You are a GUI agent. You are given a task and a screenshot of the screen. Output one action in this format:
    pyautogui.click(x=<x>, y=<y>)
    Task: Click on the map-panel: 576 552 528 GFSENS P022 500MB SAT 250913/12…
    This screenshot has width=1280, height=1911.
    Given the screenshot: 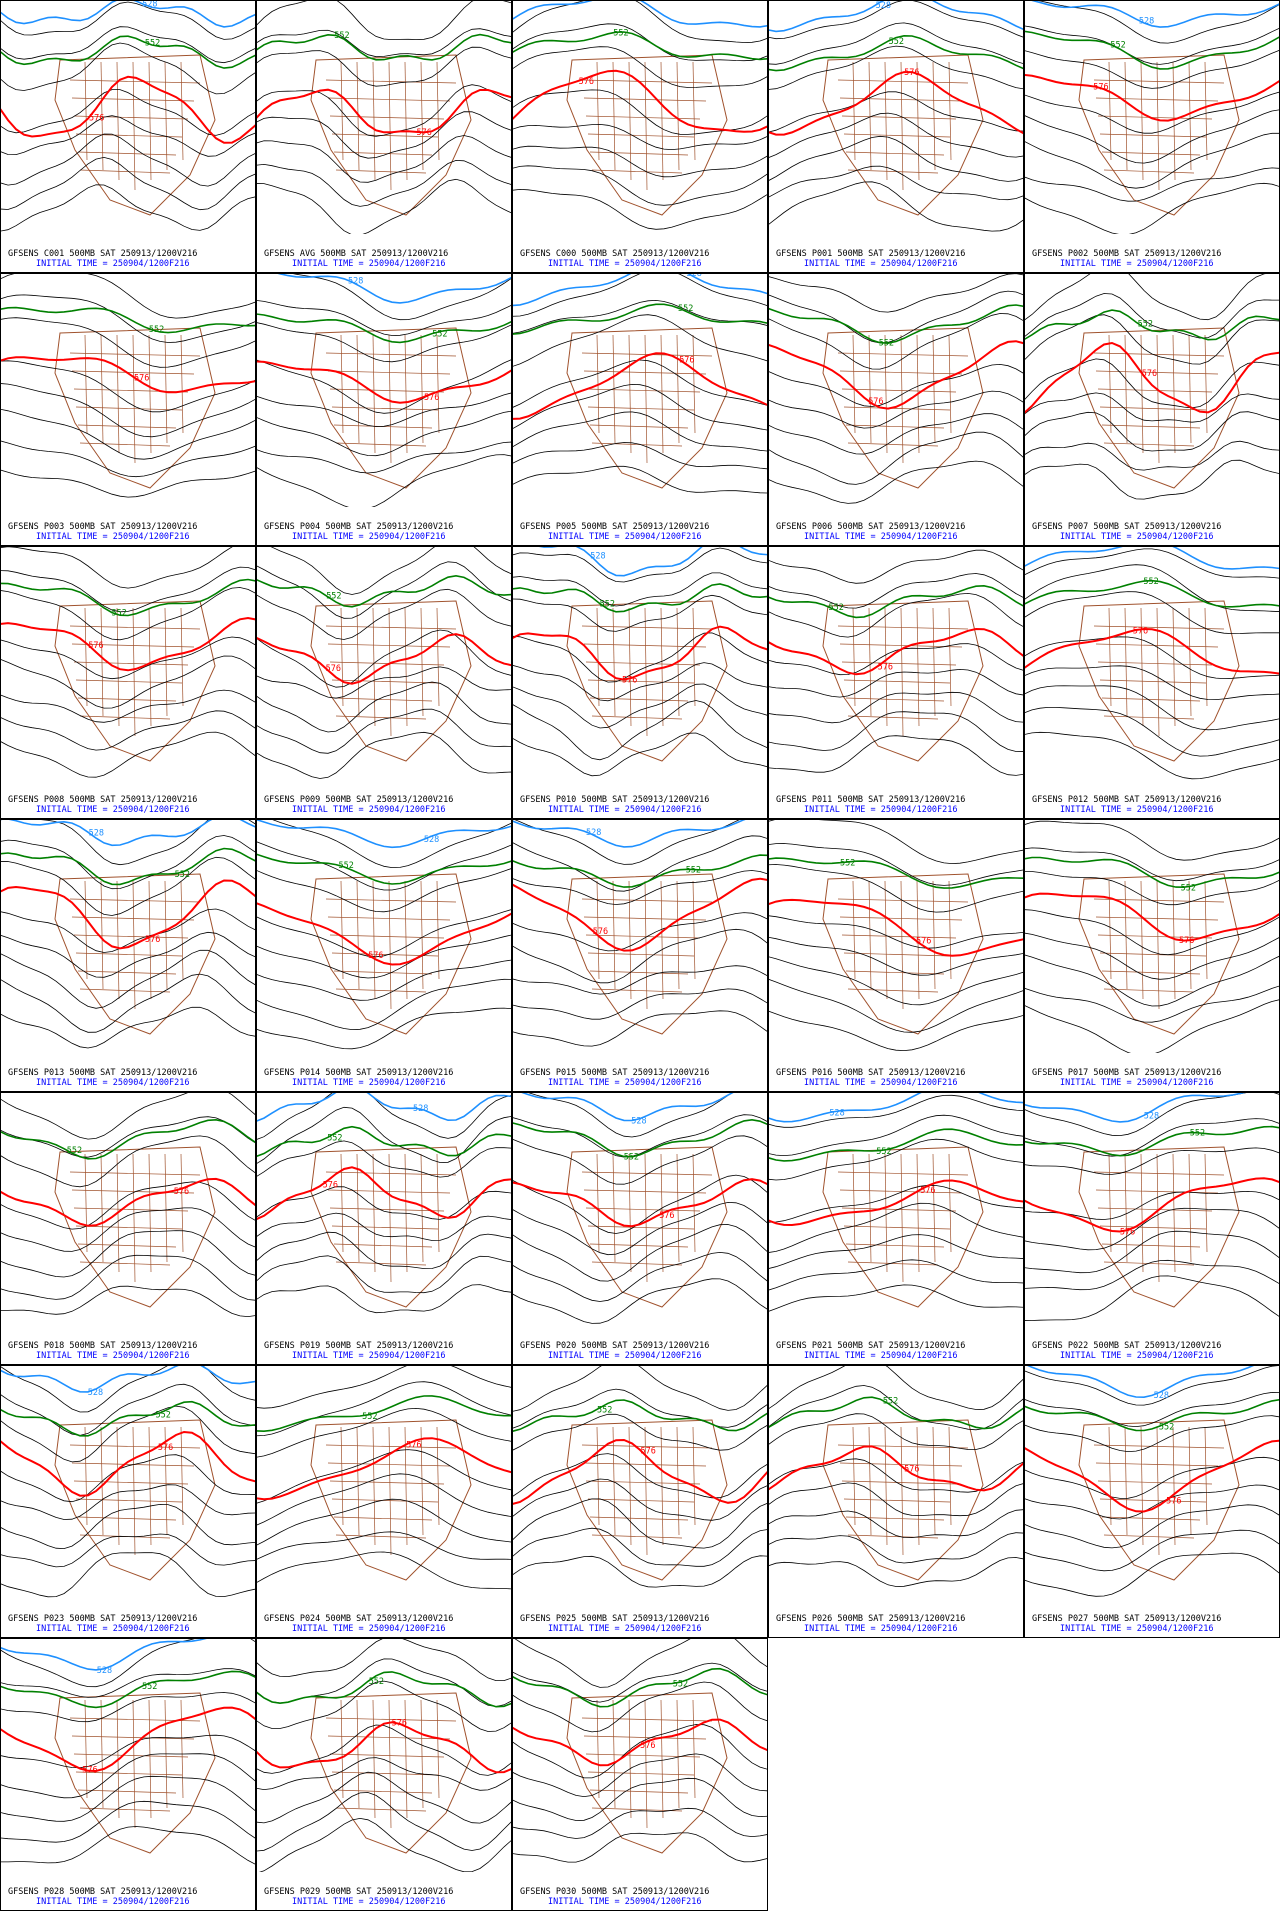 What is the action you would take?
    pyautogui.click(x=1152, y=1228)
    